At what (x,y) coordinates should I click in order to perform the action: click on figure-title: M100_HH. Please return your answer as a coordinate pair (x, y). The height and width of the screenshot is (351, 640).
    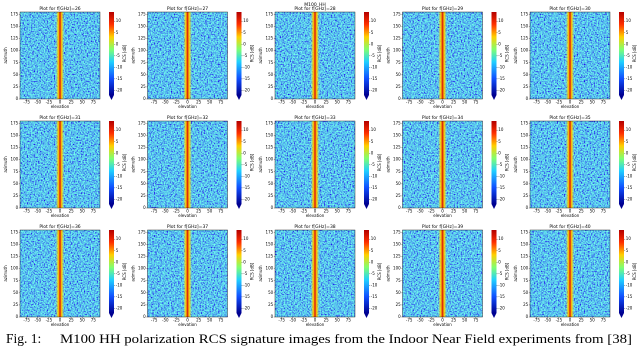
    Looking at the image, I should click on (315, 5).